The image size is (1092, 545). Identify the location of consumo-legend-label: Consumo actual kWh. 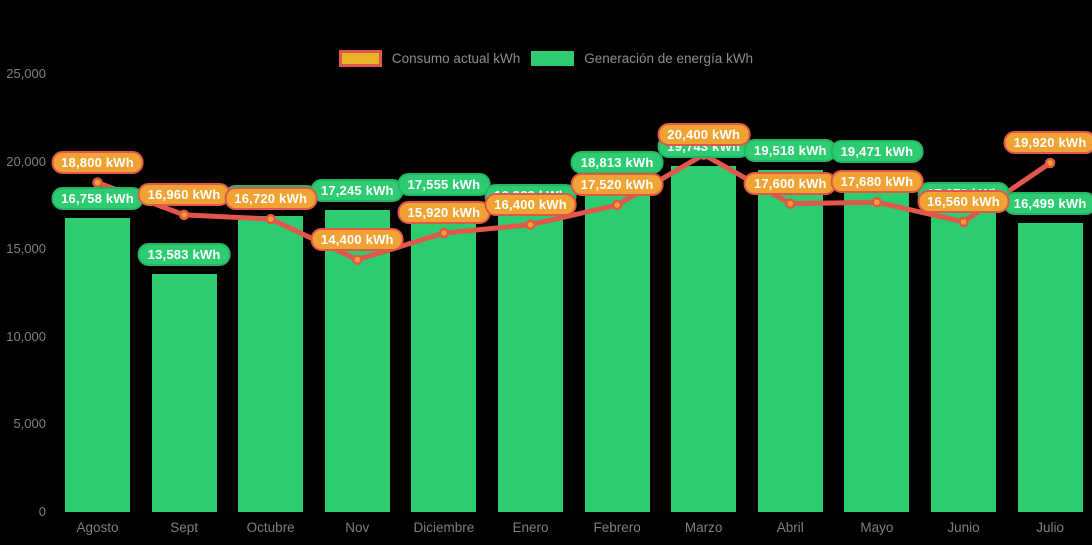
(456, 58).